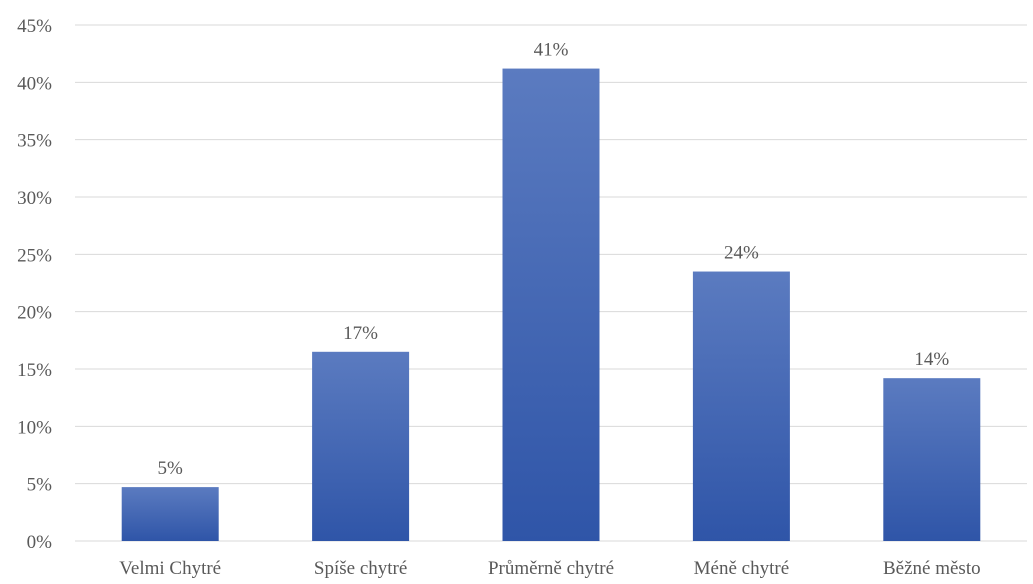  What do you see at coordinates (171, 468) in the screenshot?
I see `bar-value-label: 5%` at bounding box center [171, 468].